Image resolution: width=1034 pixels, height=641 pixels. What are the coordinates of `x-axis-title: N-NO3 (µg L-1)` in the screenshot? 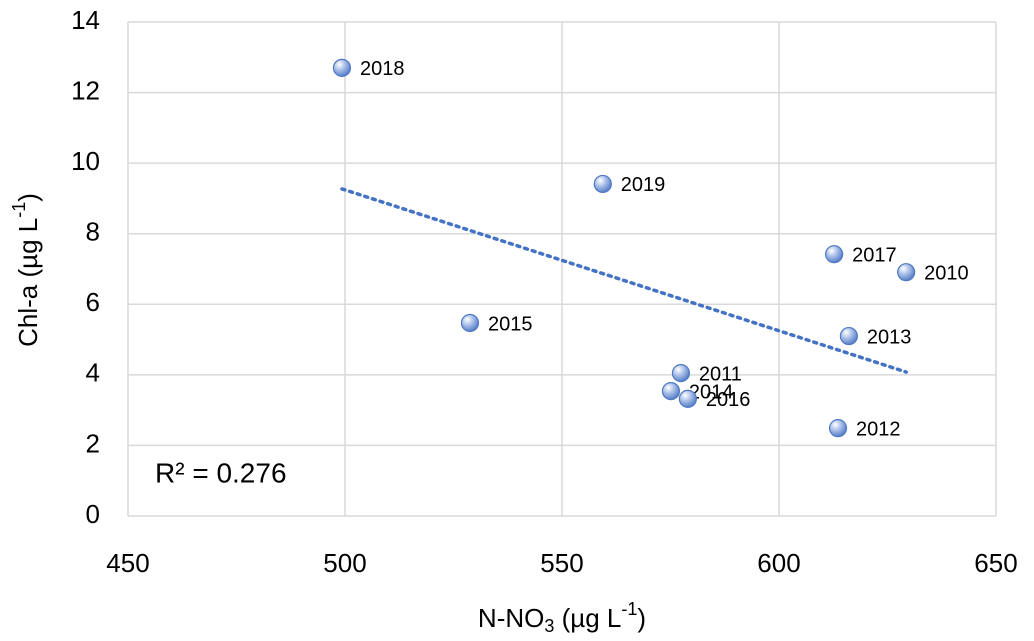 It's located at (562, 617).